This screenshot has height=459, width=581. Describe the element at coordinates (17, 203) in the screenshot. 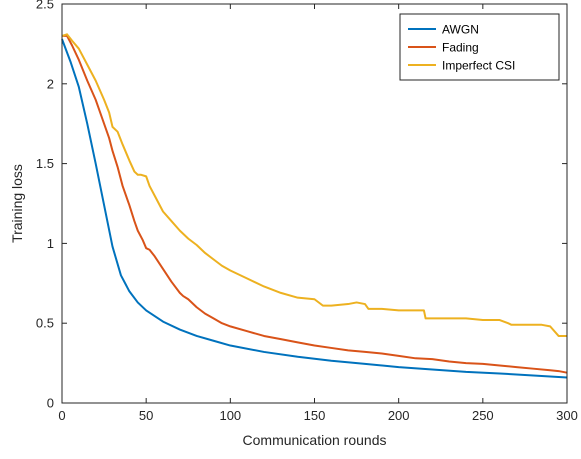

I see `y-axis-label: Training loss` at that location.